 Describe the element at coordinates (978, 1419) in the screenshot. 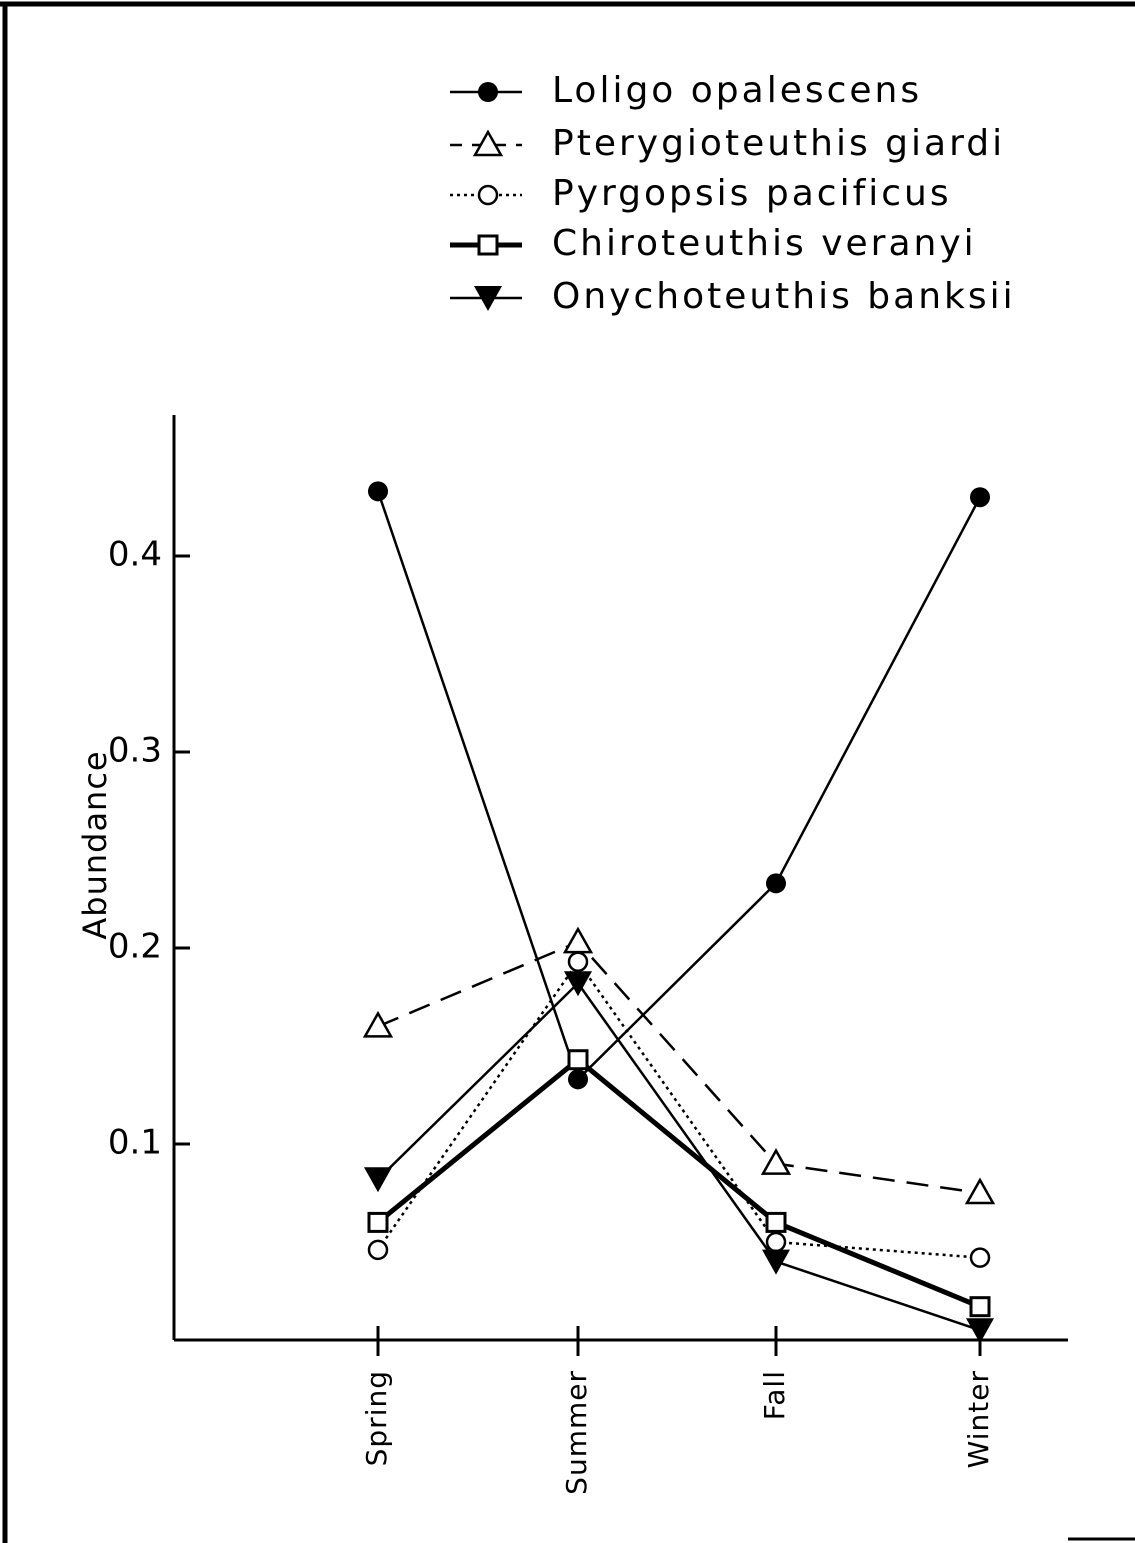

I see `x-tick-label: Winter` at that location.